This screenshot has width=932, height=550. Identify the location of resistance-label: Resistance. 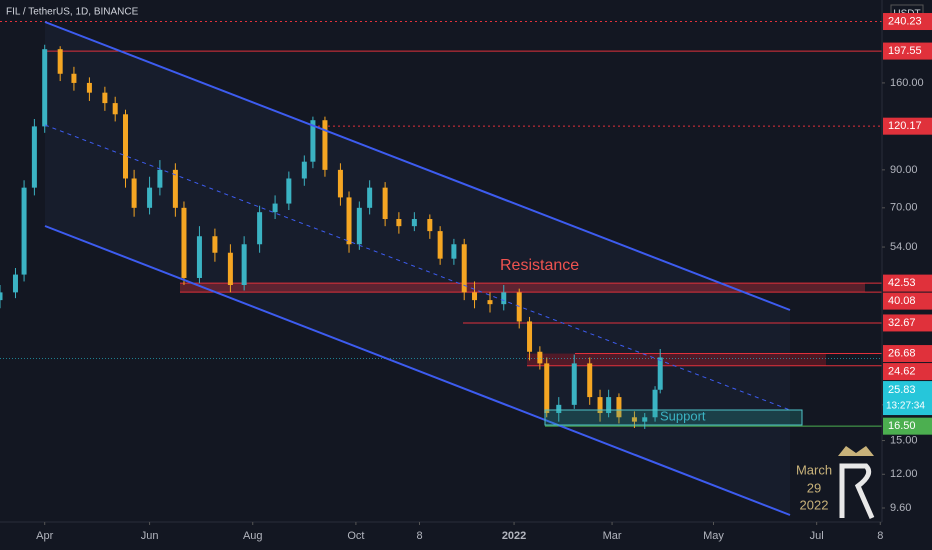
(539, 265).